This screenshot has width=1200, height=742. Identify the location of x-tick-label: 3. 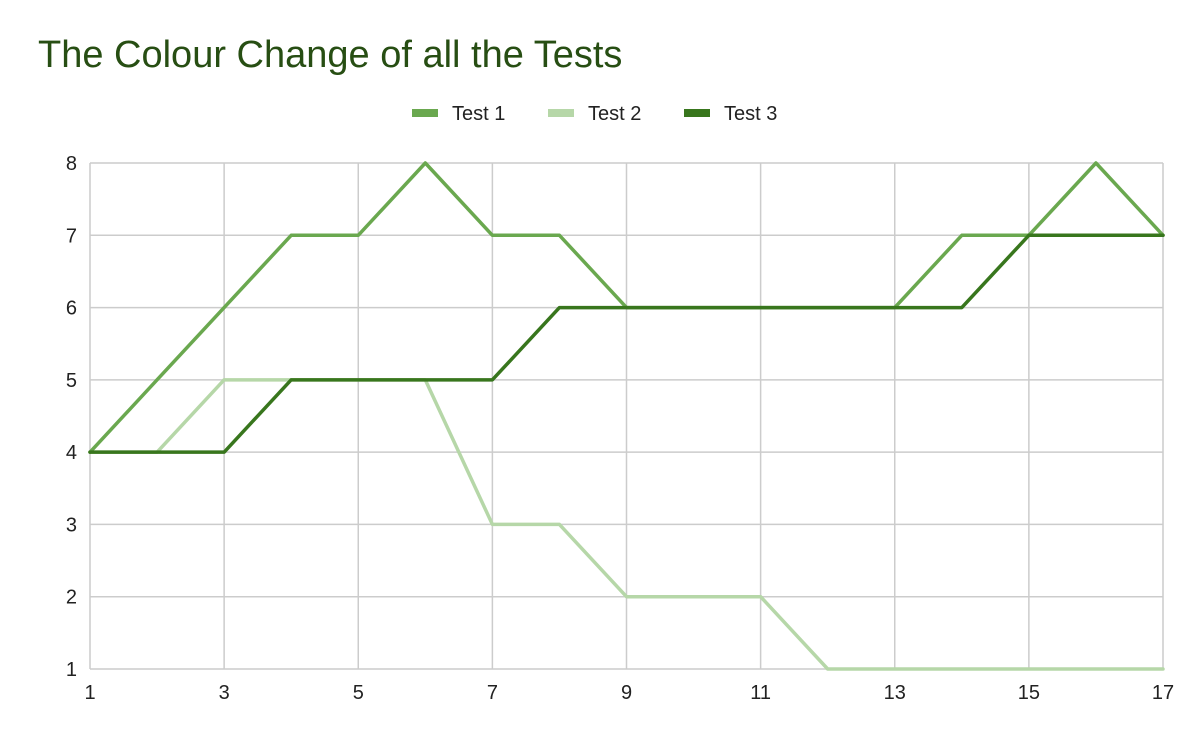
(224, 693).